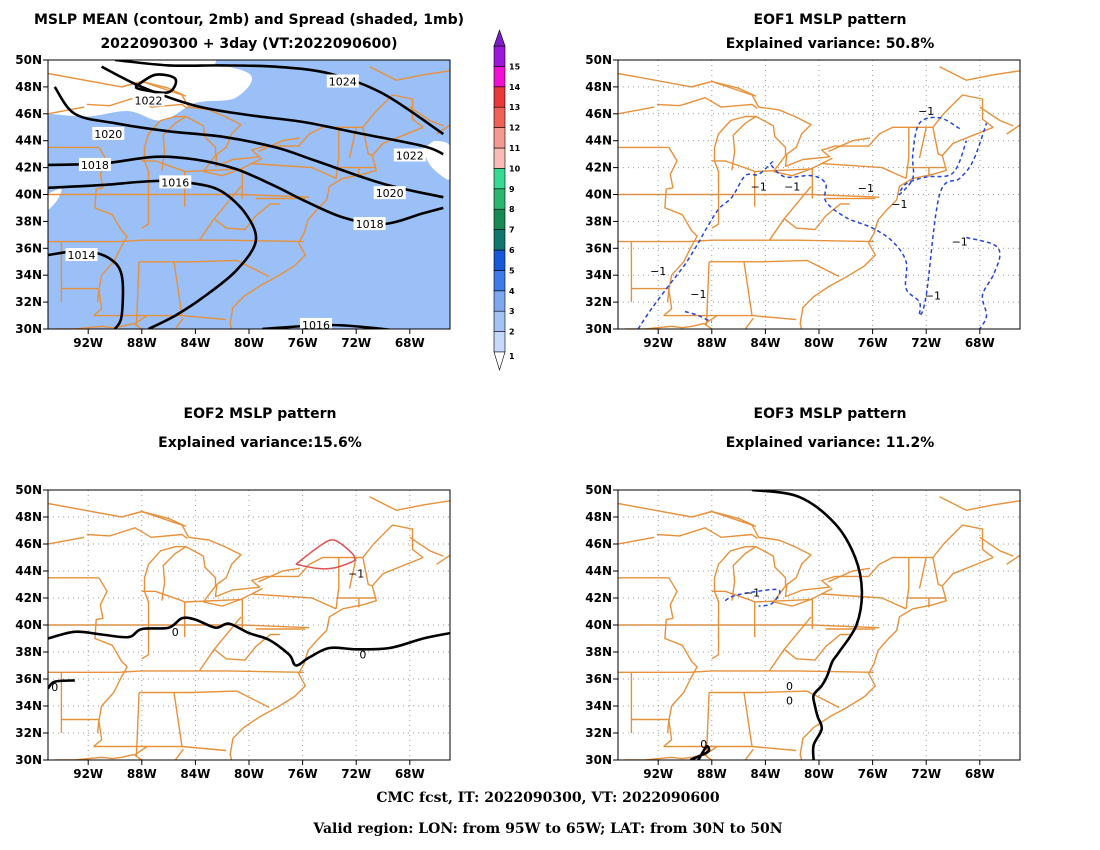 The height and width of the screenshot is (850, 1100). Describe the element at coordinates (28, 625) in the screenshot. I see `y-tick-label: 40N` at that location.